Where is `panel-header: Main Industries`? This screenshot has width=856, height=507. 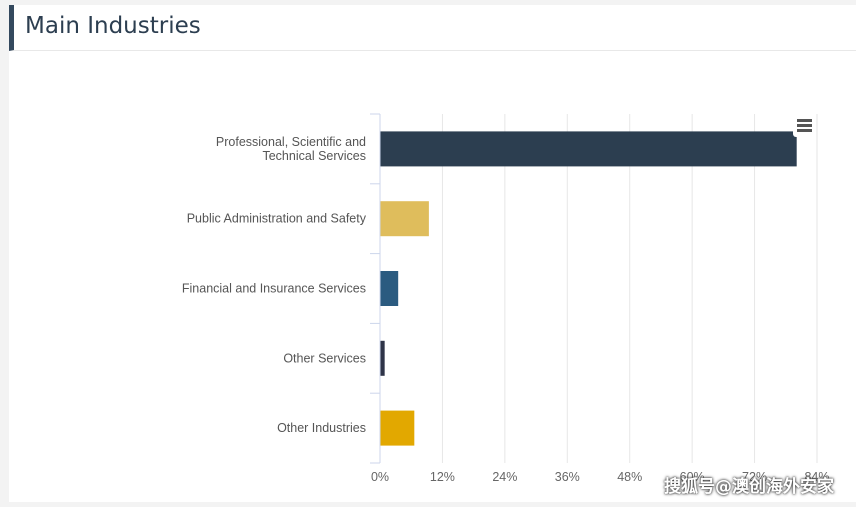
panel-header: Main Industries is located at coordinates (432, 28).